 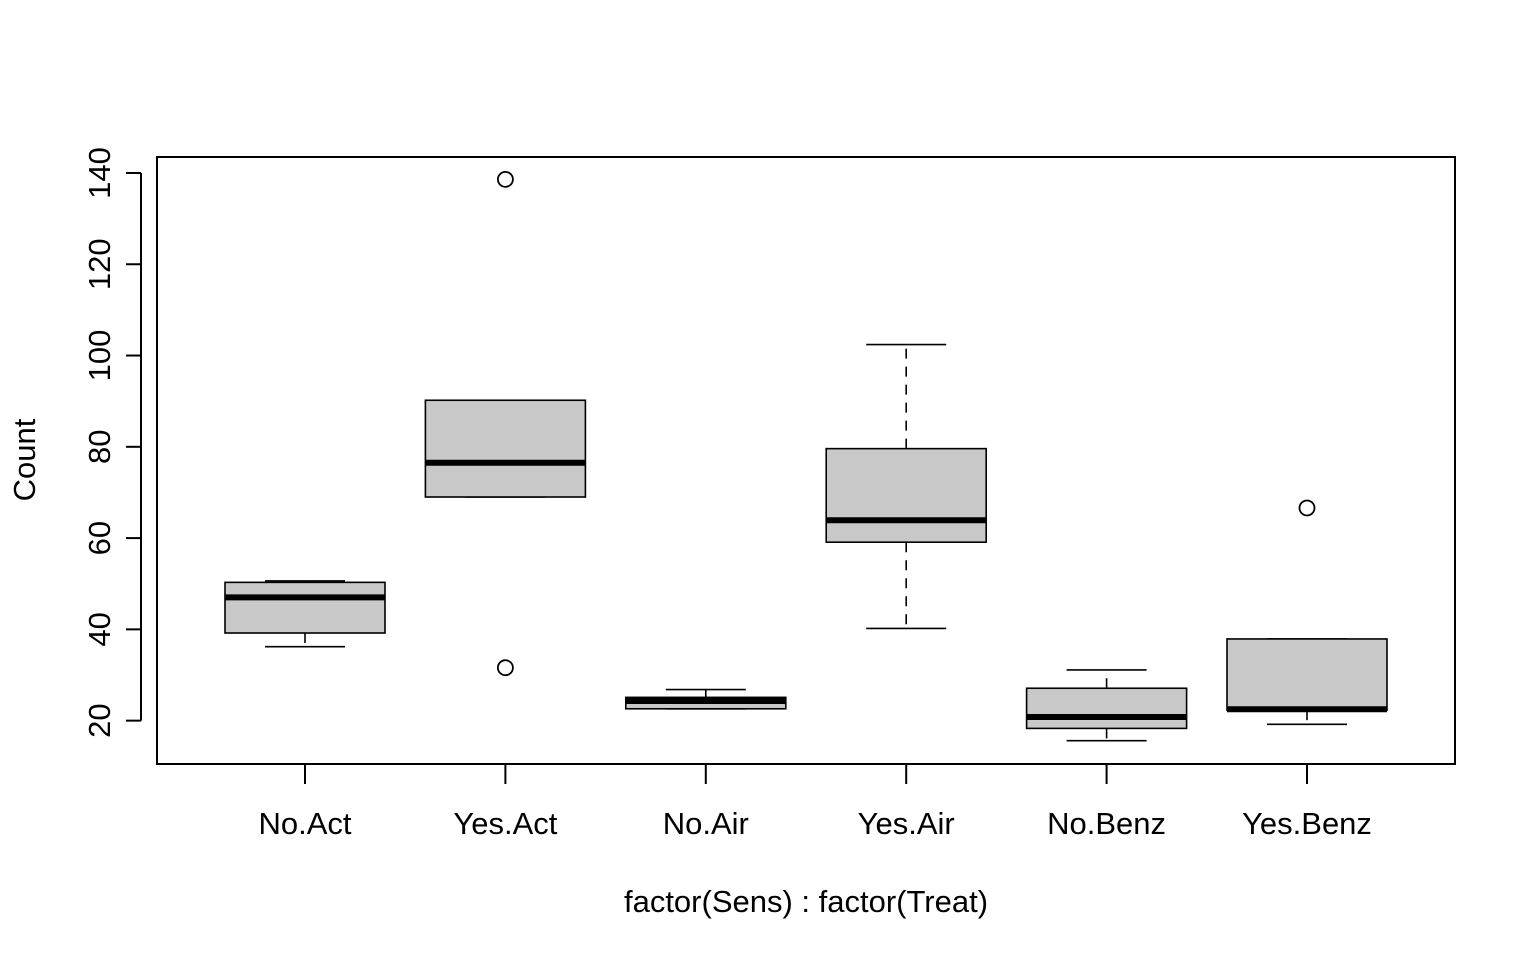 What do you see at coordinates (1106, 823) in the screenshot?
I see `x-tick-label: No.Benz` at bounding box center [1106, 823].